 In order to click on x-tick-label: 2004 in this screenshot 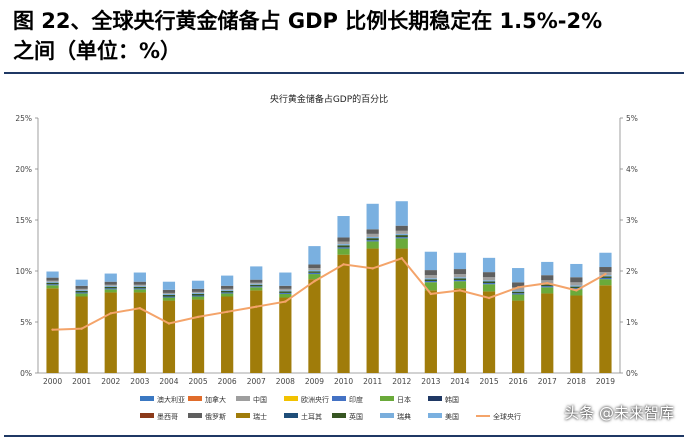, I will do `click(168, 381)`.